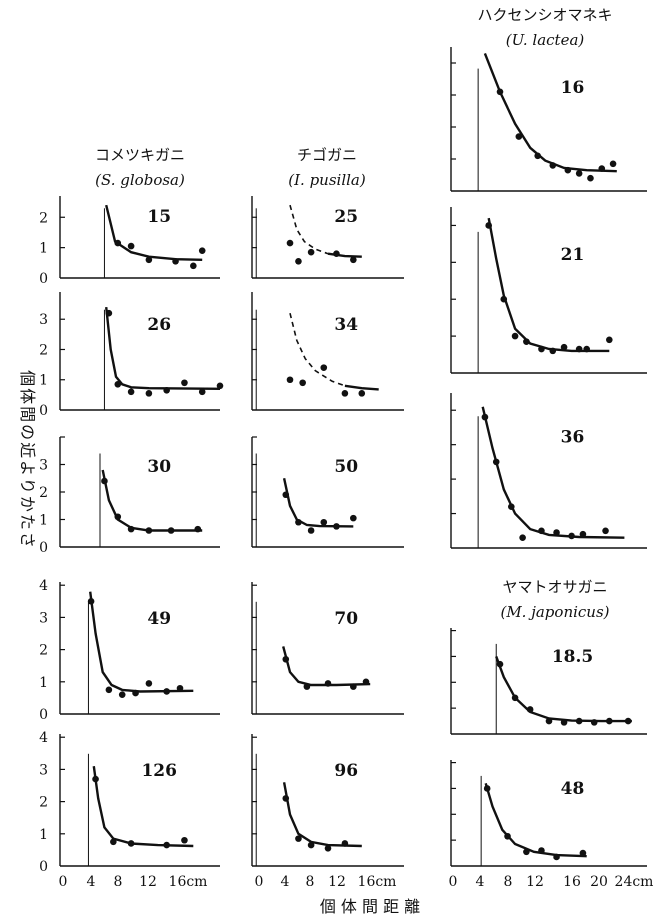 Image resolution: width=663 pixels, height=922 pixels. I want to click on x-tick: 0, so click(63, 882).